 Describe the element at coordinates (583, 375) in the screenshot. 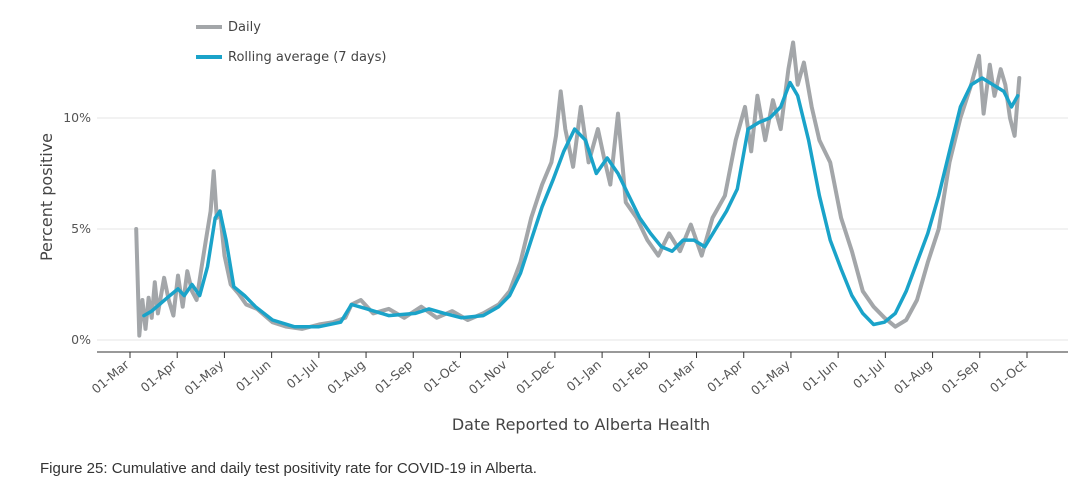

I see `x-tick-label: 01-Jan` at that location.